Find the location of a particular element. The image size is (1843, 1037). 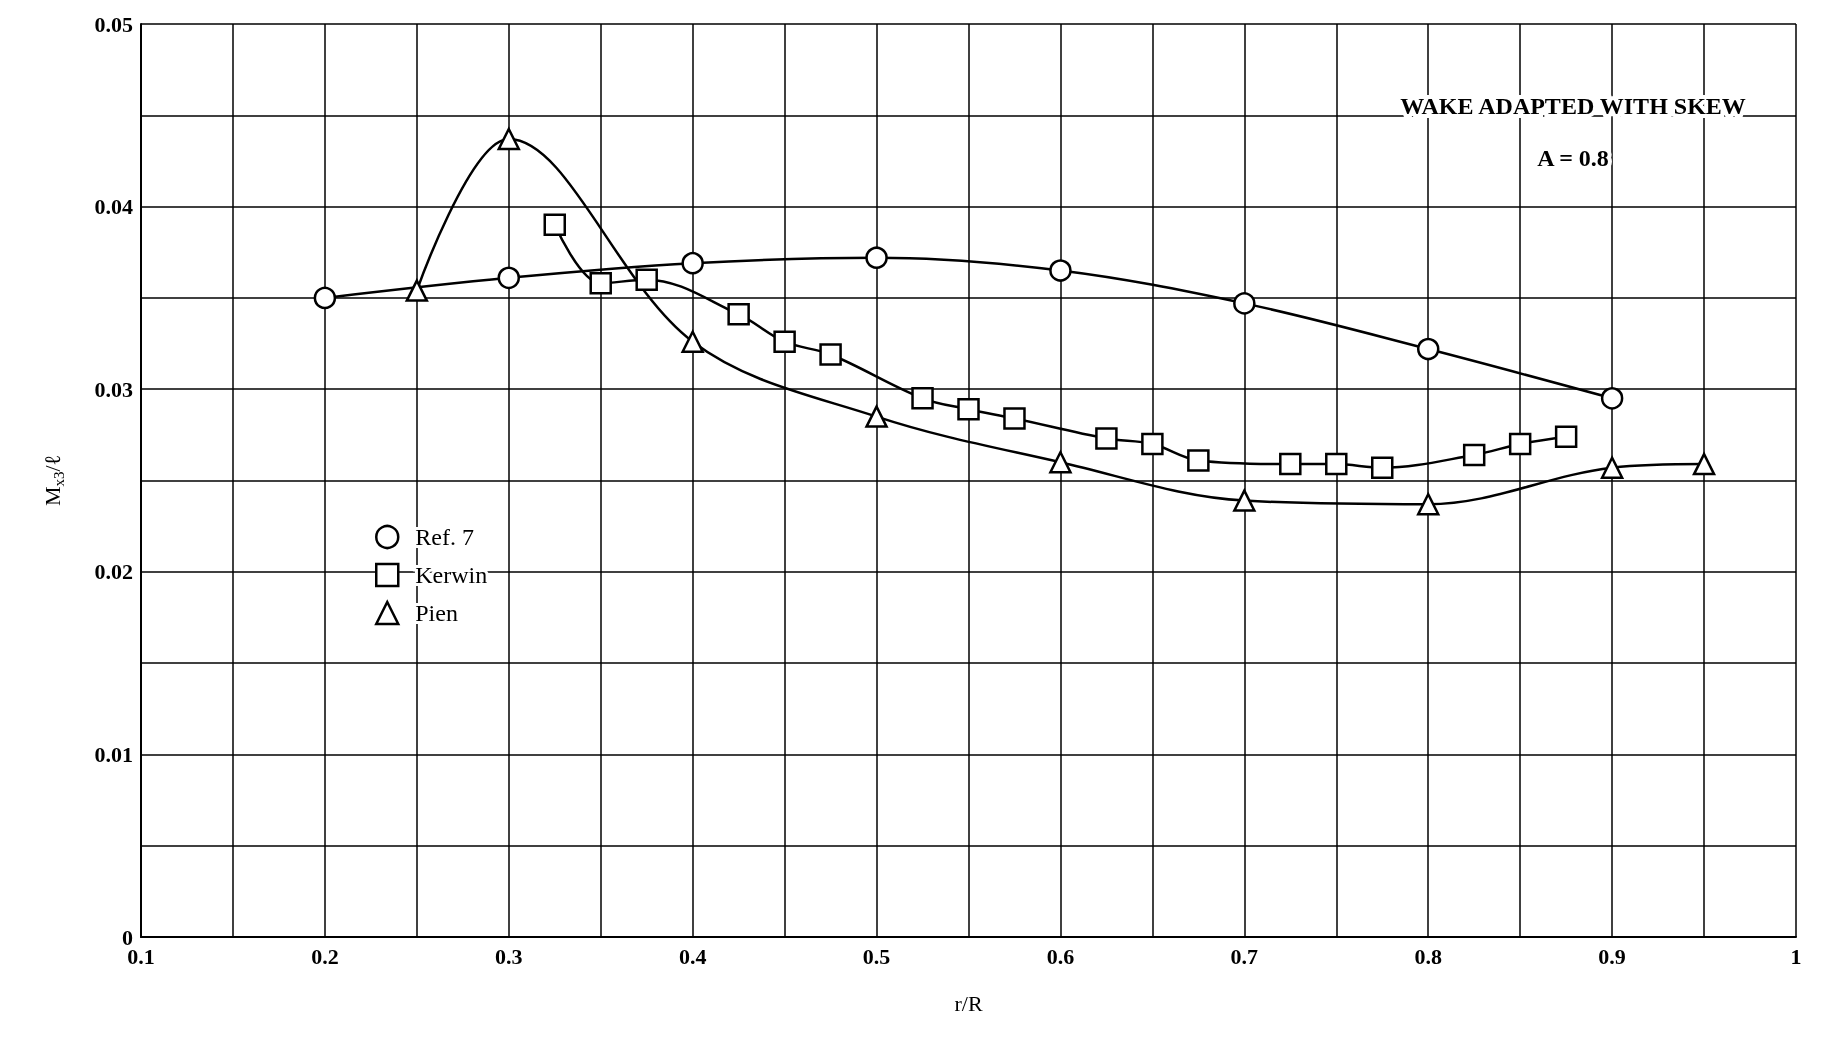

x-tick-label: 1 is located at coordinates (1796, 956).